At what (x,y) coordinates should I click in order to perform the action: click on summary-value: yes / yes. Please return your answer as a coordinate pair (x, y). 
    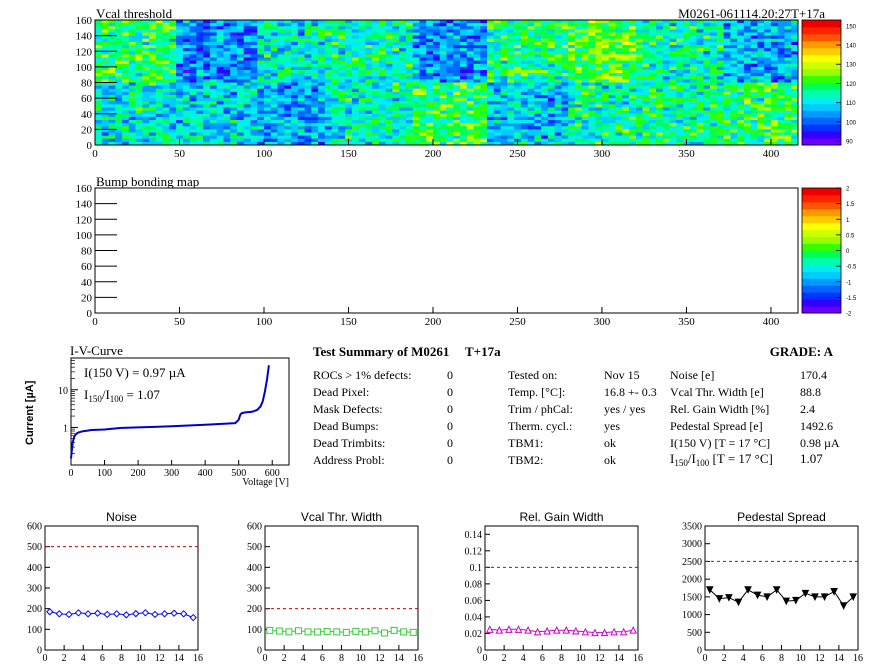
    Looking at the image, I should click on (625, 409).